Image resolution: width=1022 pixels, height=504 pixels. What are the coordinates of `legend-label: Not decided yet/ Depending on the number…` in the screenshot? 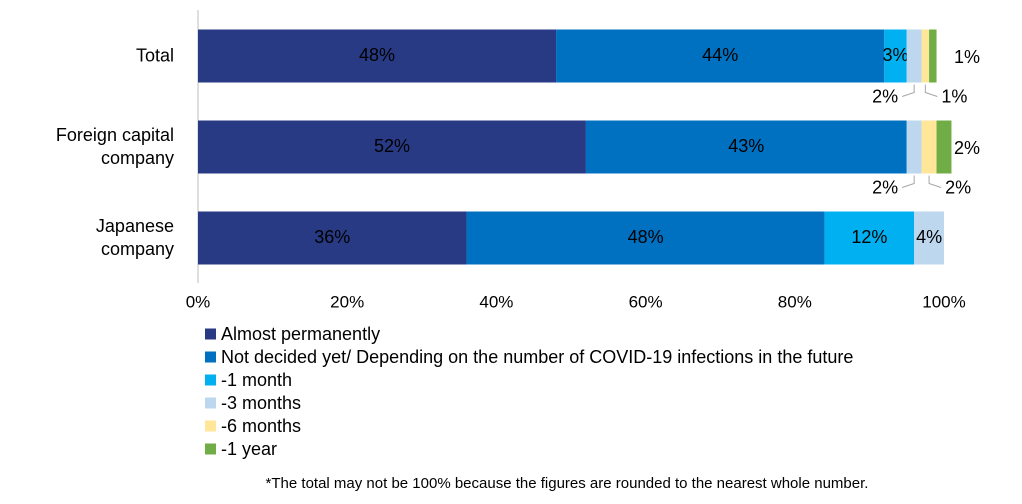 It's located at (537, 357).